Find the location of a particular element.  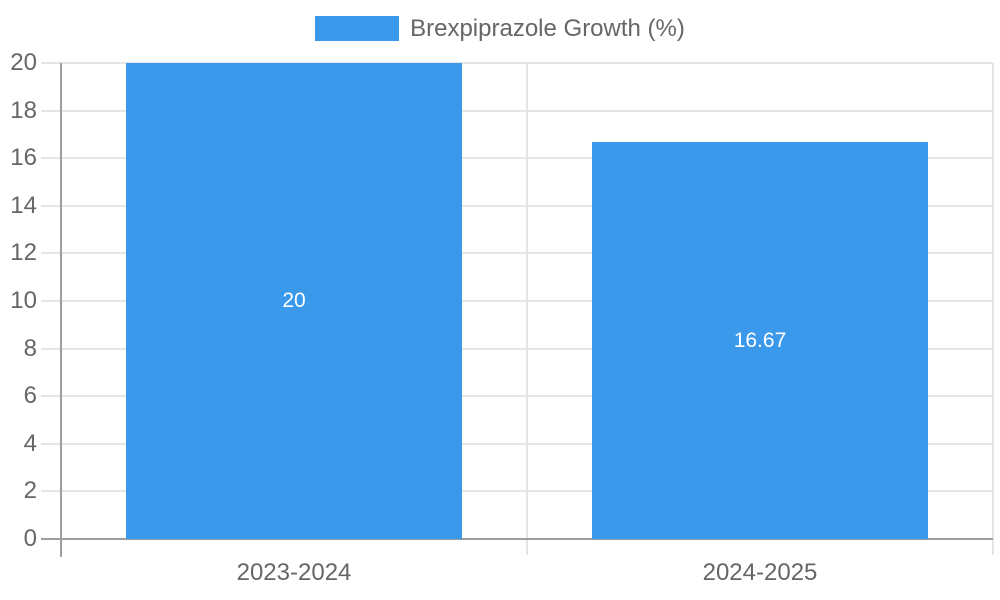

bar-value-label: 20 is located at coordinates (294, 300).